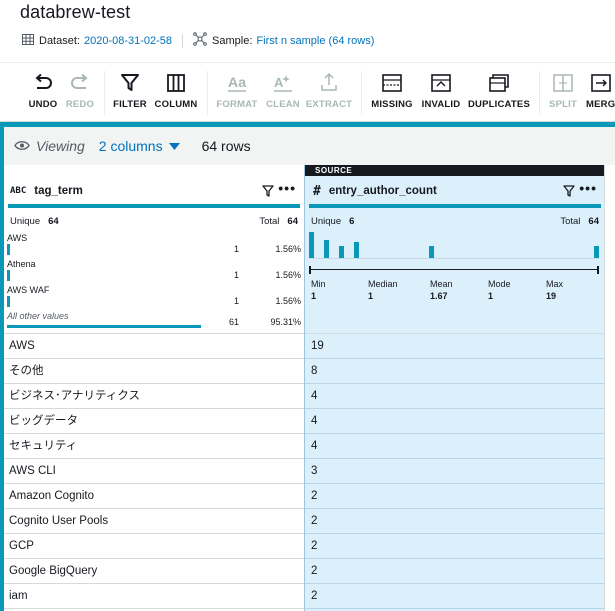  I want to click on unique-stat: Unique 64, so click(34, 221).